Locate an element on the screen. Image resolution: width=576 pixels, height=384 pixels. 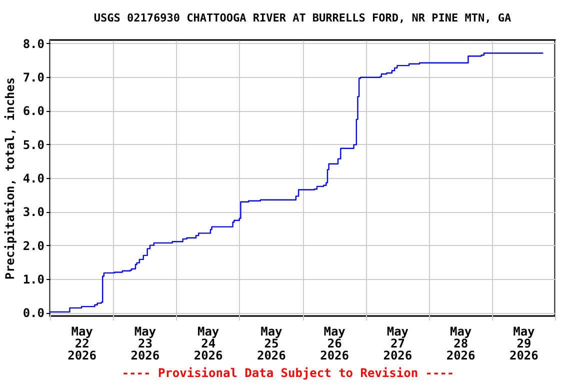
text: ---- Provisional Data Subject to Revision ---- is located at coordinates (288, 373).